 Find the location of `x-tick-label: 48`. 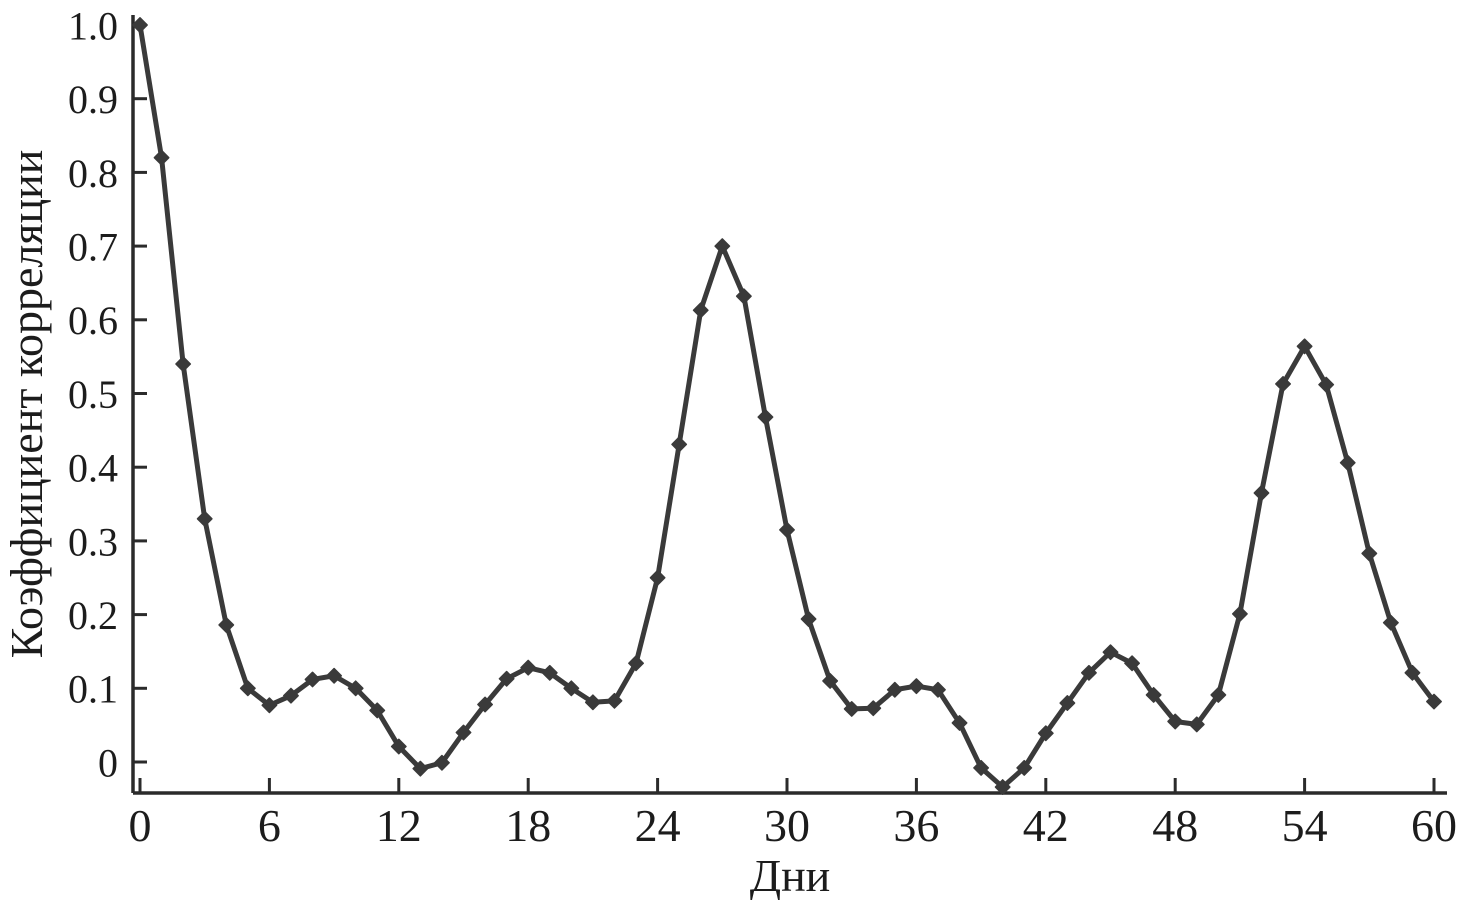

x-tick-label: 48 is located at coordinates (1175, 825).